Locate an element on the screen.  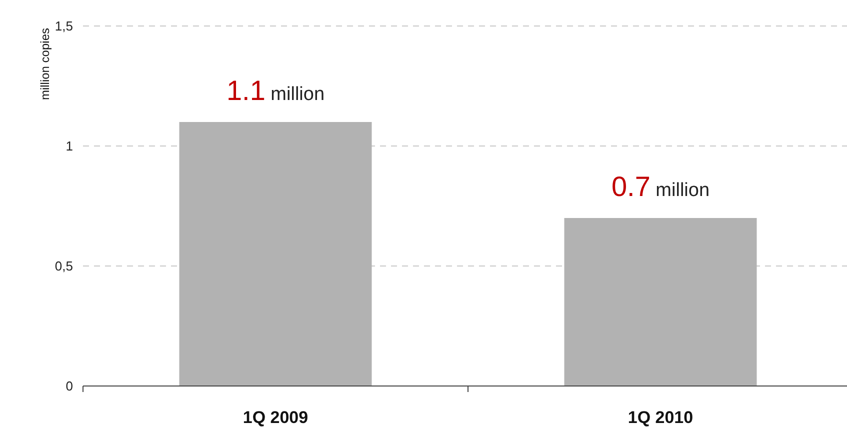
y-tick-label: 1,5 is located at coordinates (63, 26).